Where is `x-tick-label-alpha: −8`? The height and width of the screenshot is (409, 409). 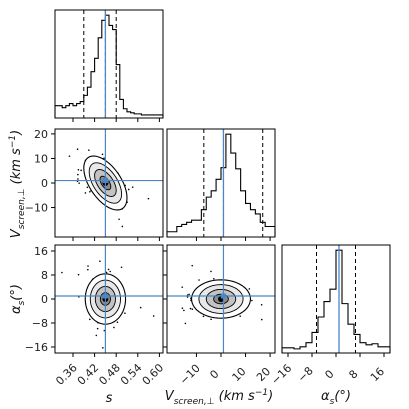 x-tick-label-alpha: −8 is located at coordinates (305, 374).